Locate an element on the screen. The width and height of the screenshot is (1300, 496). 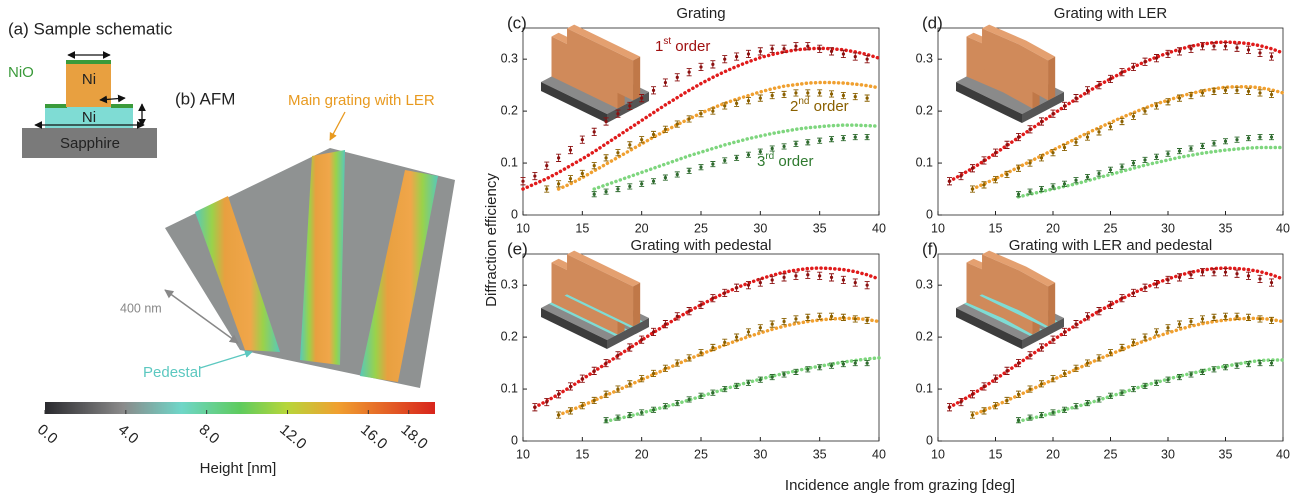
annotation-superscript: nd is located at coordinates (803, 101).